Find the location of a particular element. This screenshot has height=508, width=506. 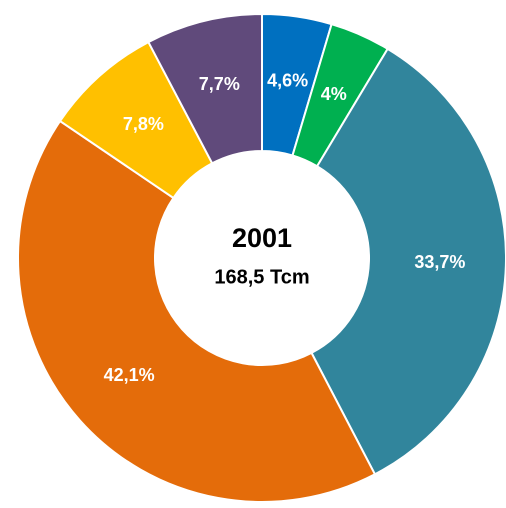

data-label: 42,1% is located at coordinates (129, 375).